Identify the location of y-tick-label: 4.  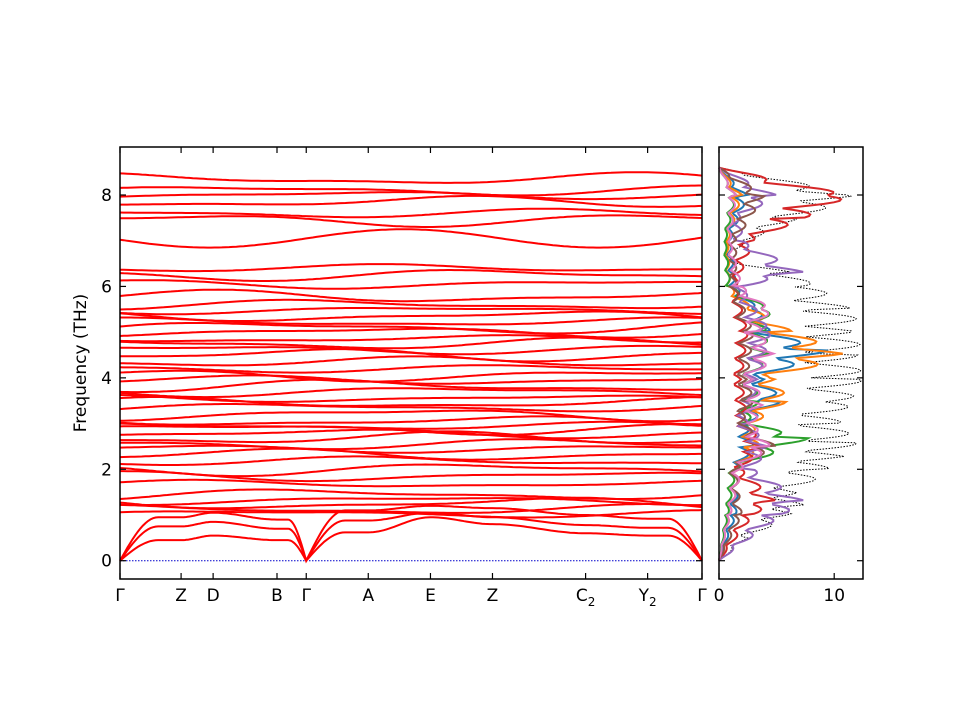
(106, 379).